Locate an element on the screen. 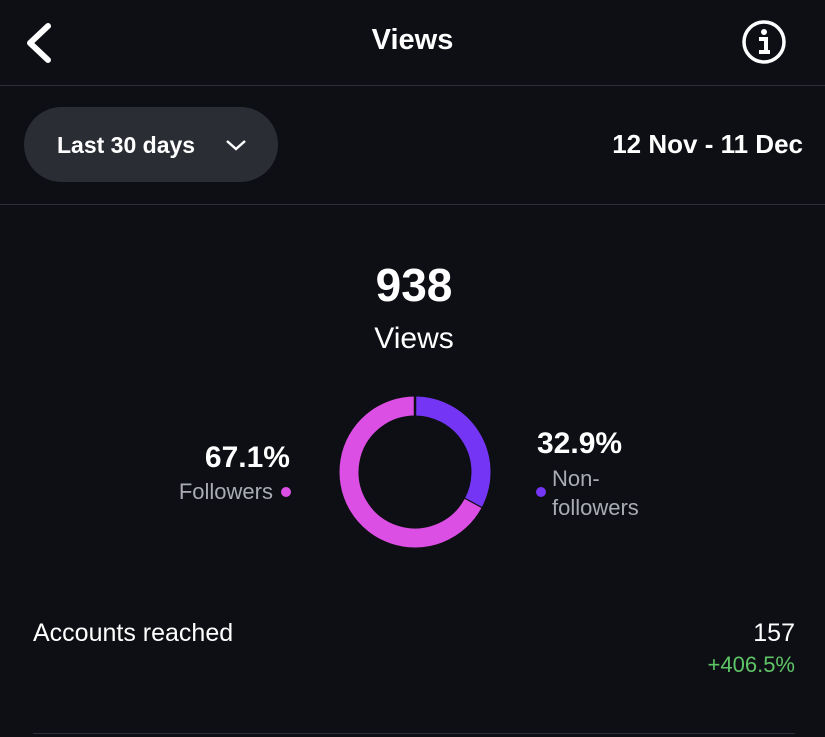 This screenshot has height=737, width=825. chevron is located at coordinates (236, 145).